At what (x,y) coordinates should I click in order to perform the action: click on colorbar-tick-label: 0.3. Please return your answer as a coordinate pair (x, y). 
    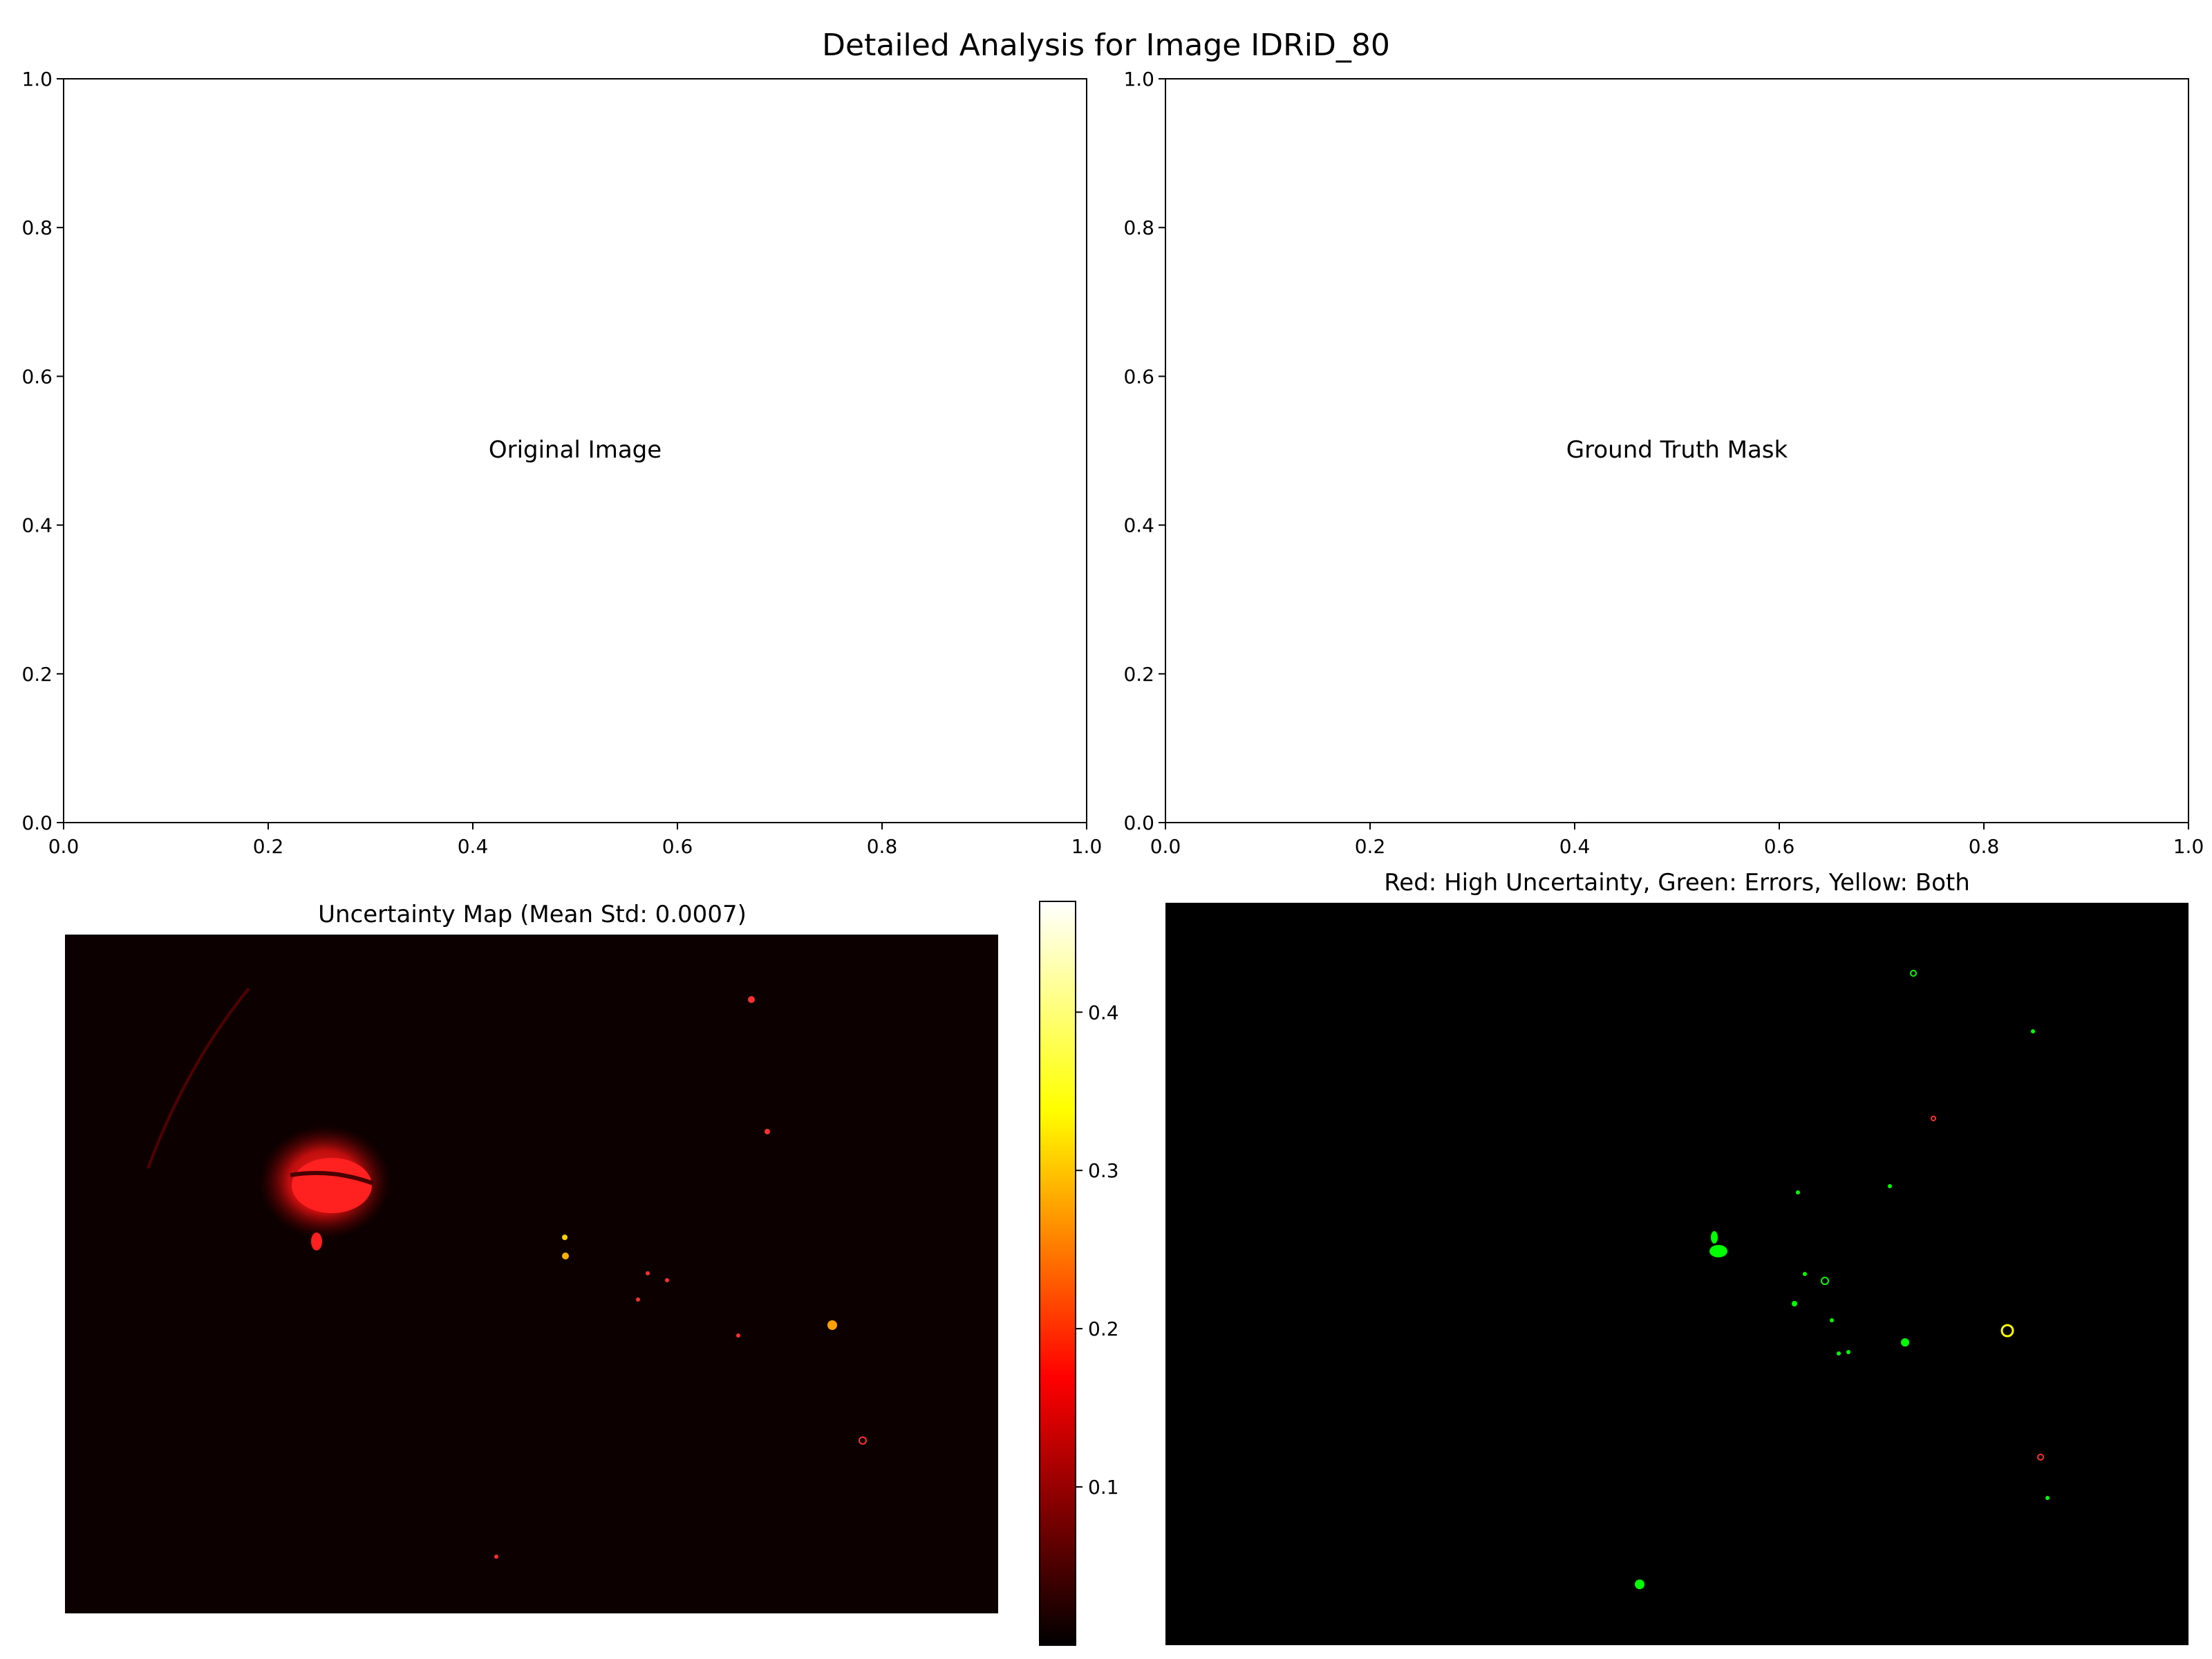
    Looking at the image, I should click on (1103, 1170).